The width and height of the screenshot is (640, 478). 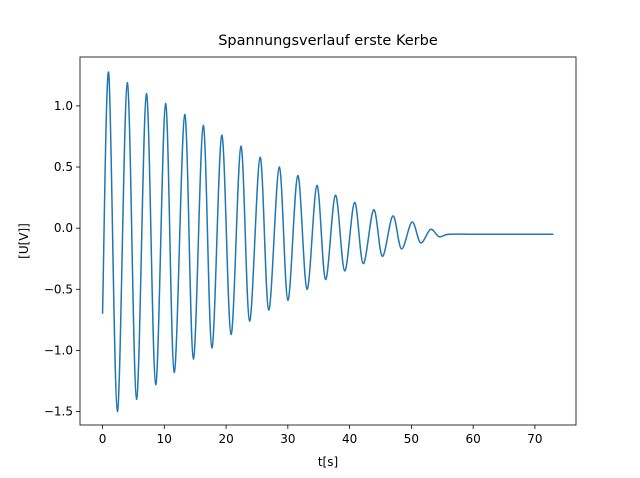 What do you see at coordinates (164, 439) in the screenshot?
I see `x-tick-label: 10` at bounding box center [164, 439].